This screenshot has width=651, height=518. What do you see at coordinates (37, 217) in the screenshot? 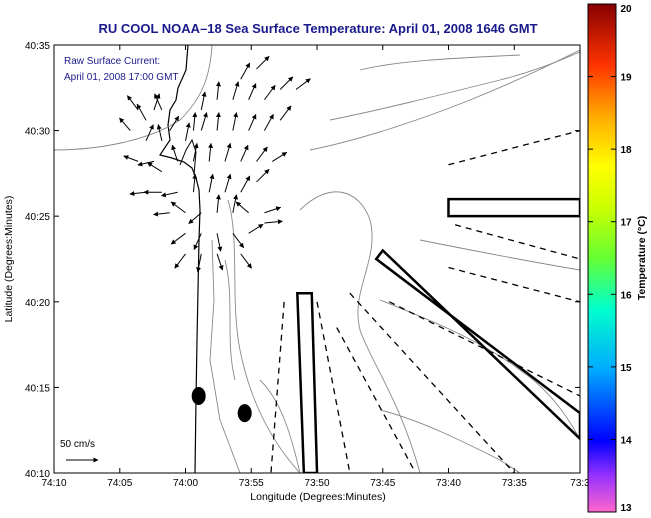
I see `y-tick-label: 40:25` at bounding box center [37, 217].